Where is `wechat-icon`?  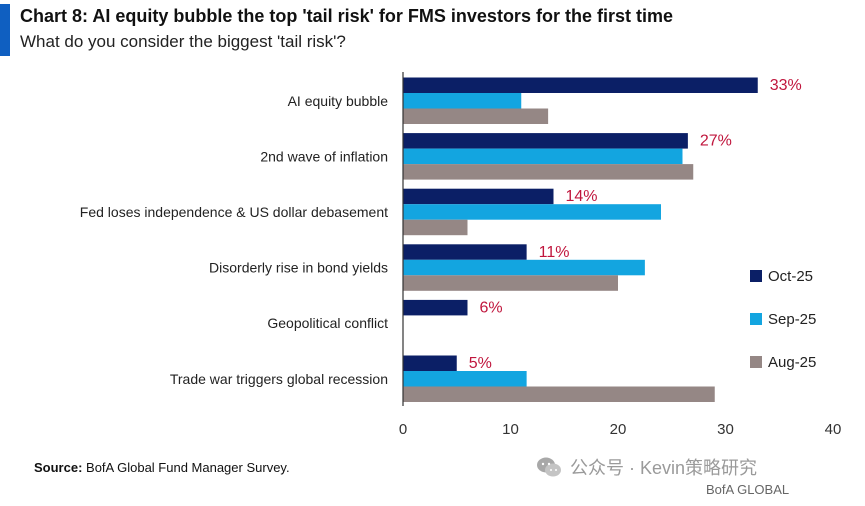 wechat-icon is located at coordinates (549, 467).